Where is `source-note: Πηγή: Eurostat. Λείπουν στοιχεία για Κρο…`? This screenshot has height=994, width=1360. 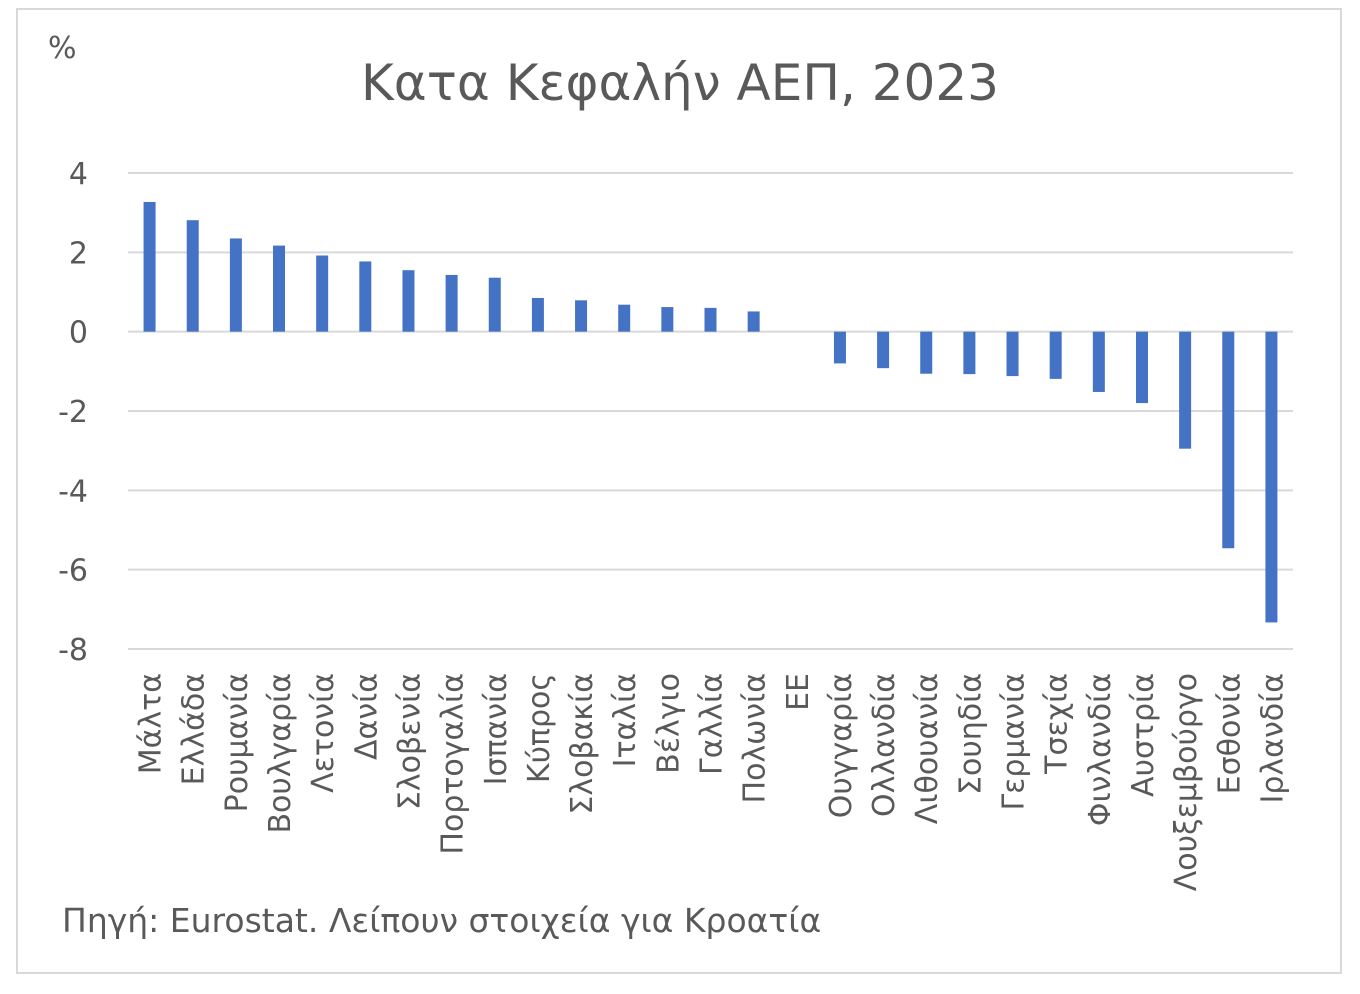 source-note: Πηγή: Eurostat. Λείπουν στοιχεία για Κρο… is located at coordinates (441, 920).